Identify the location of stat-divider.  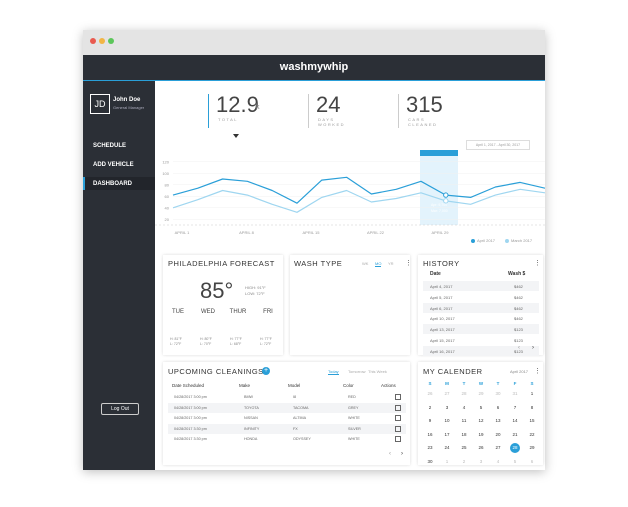
(208, 111).